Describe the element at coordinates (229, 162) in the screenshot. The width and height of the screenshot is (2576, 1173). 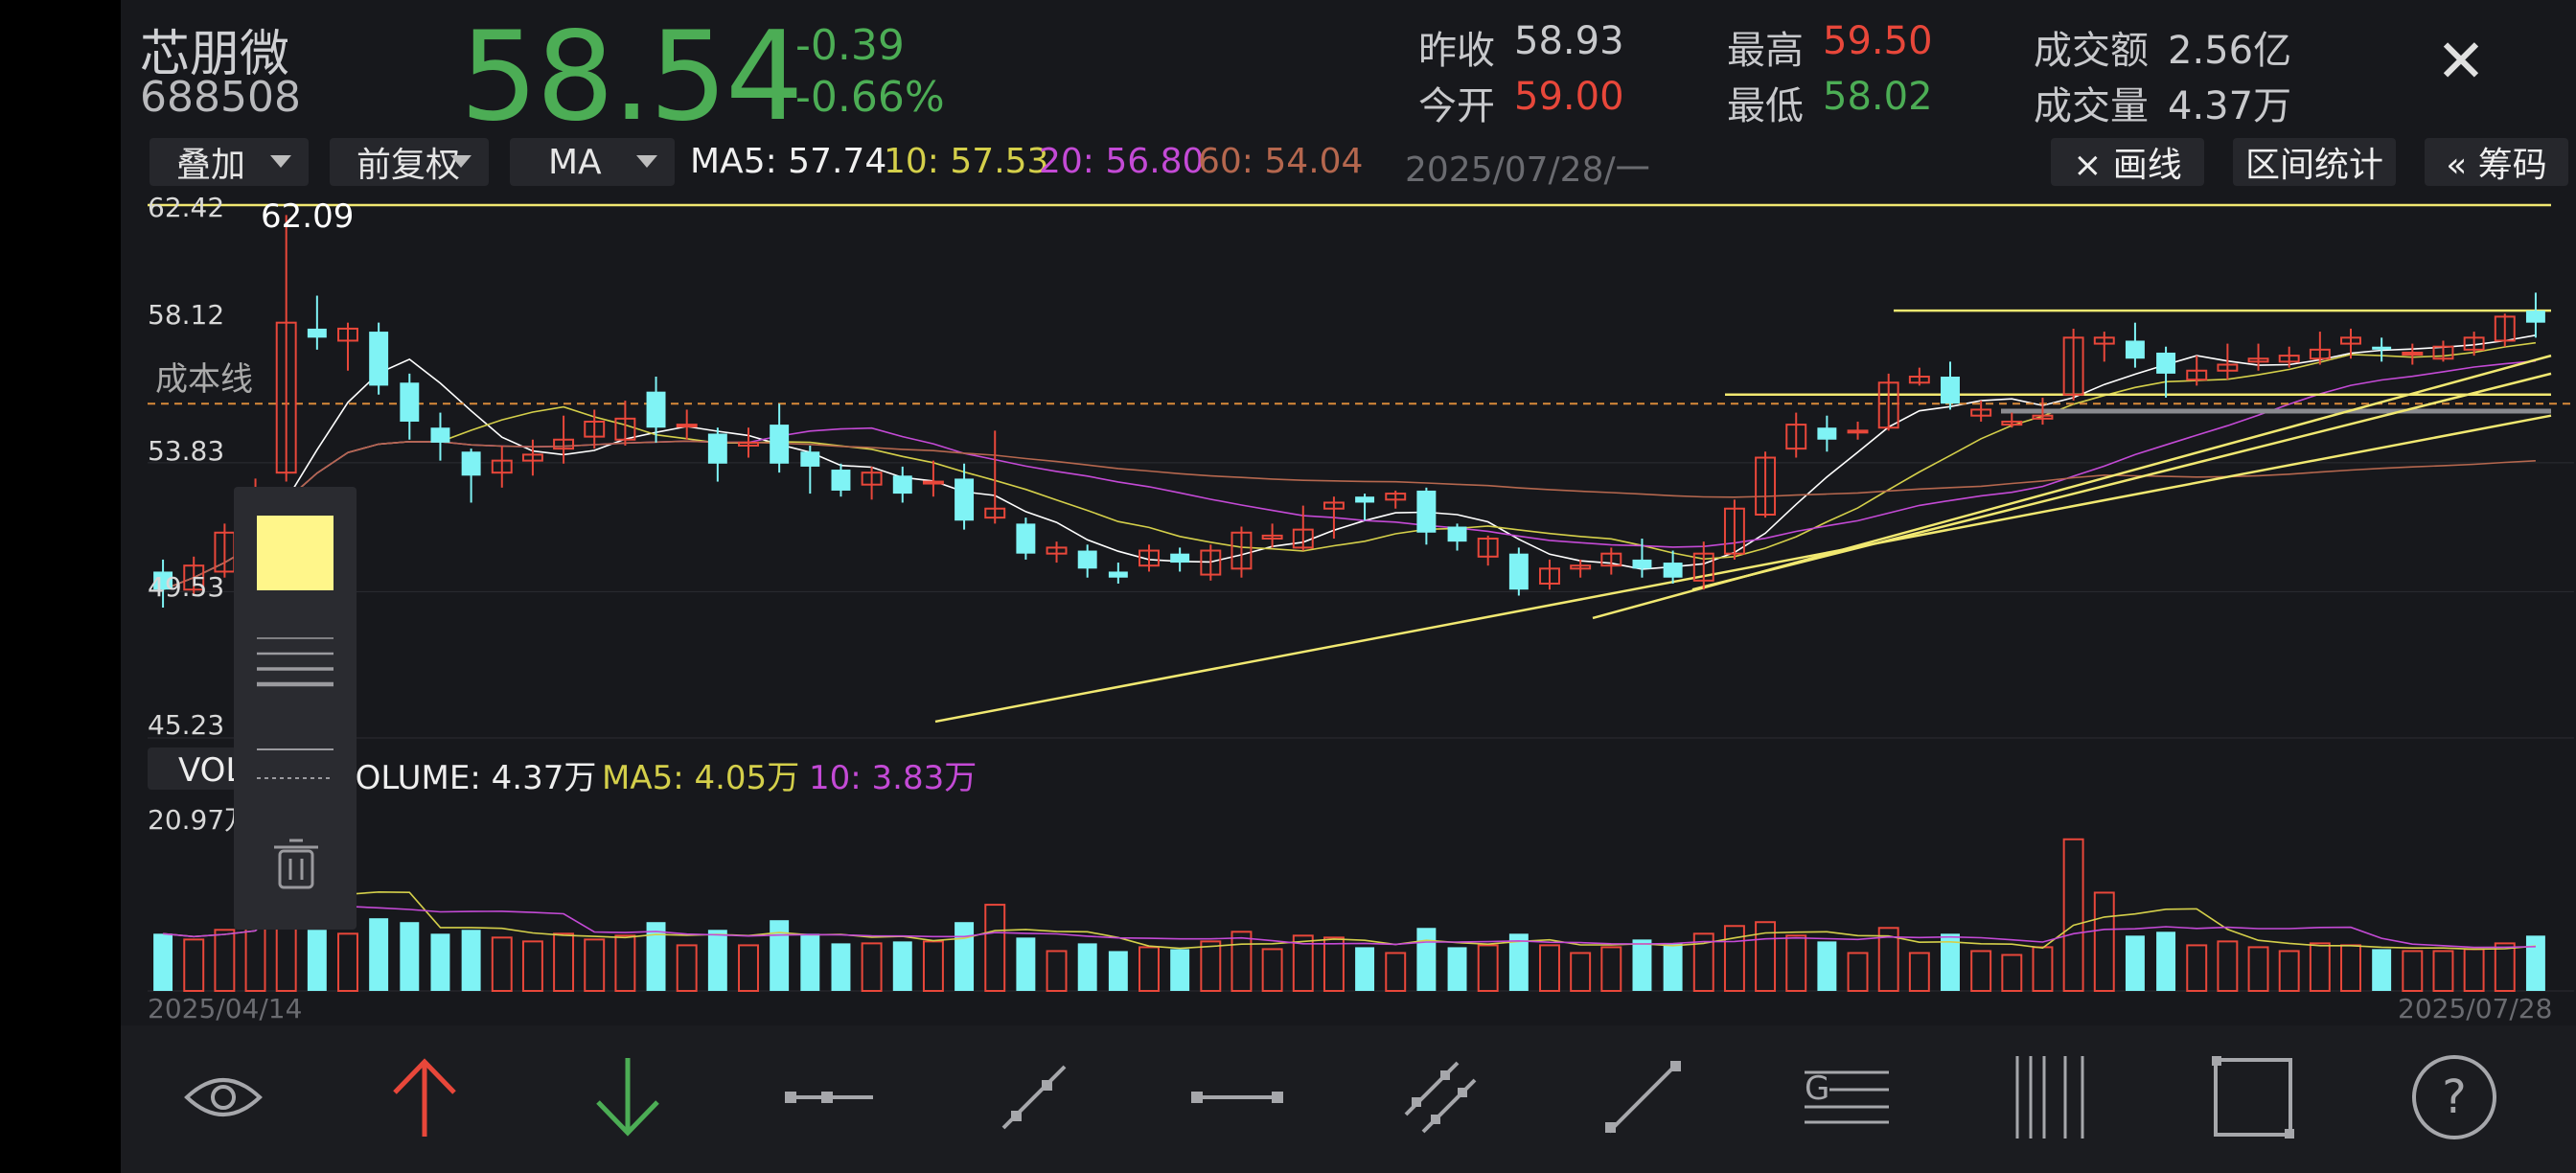
I see `overlay-dropdown: 叠加` at that location.